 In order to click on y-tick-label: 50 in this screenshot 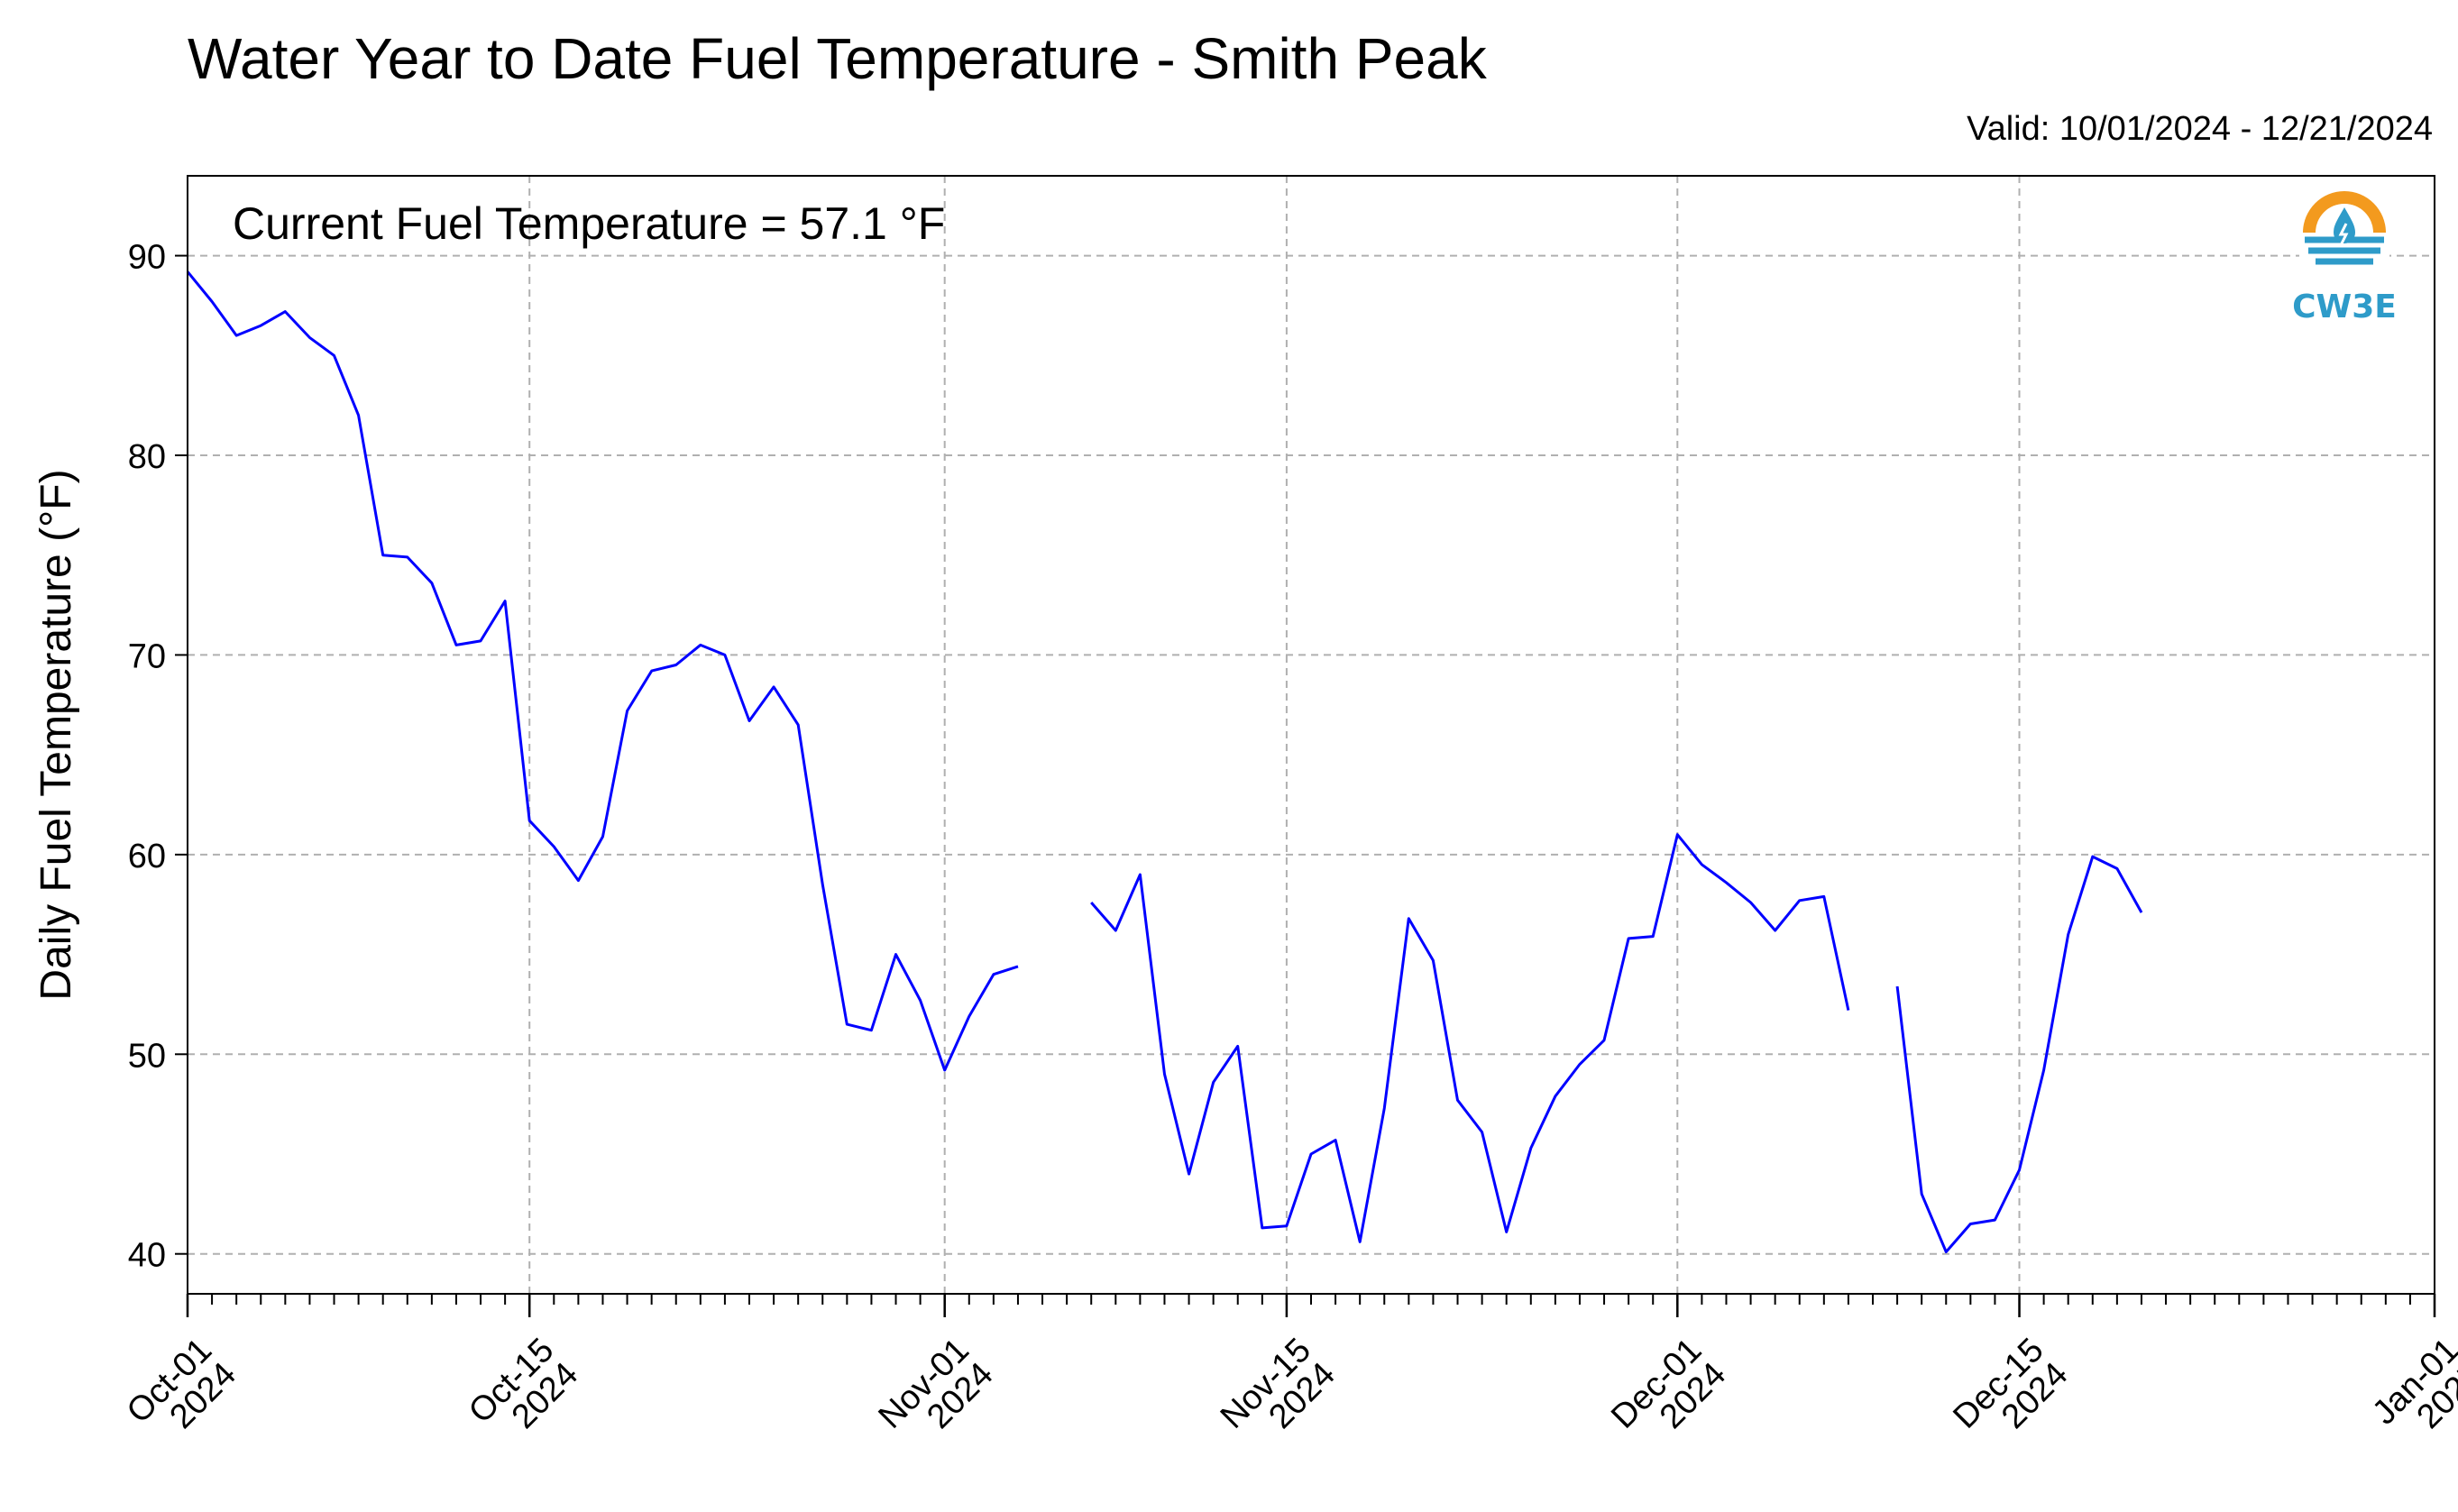, I will do `click(147, 1056)`.